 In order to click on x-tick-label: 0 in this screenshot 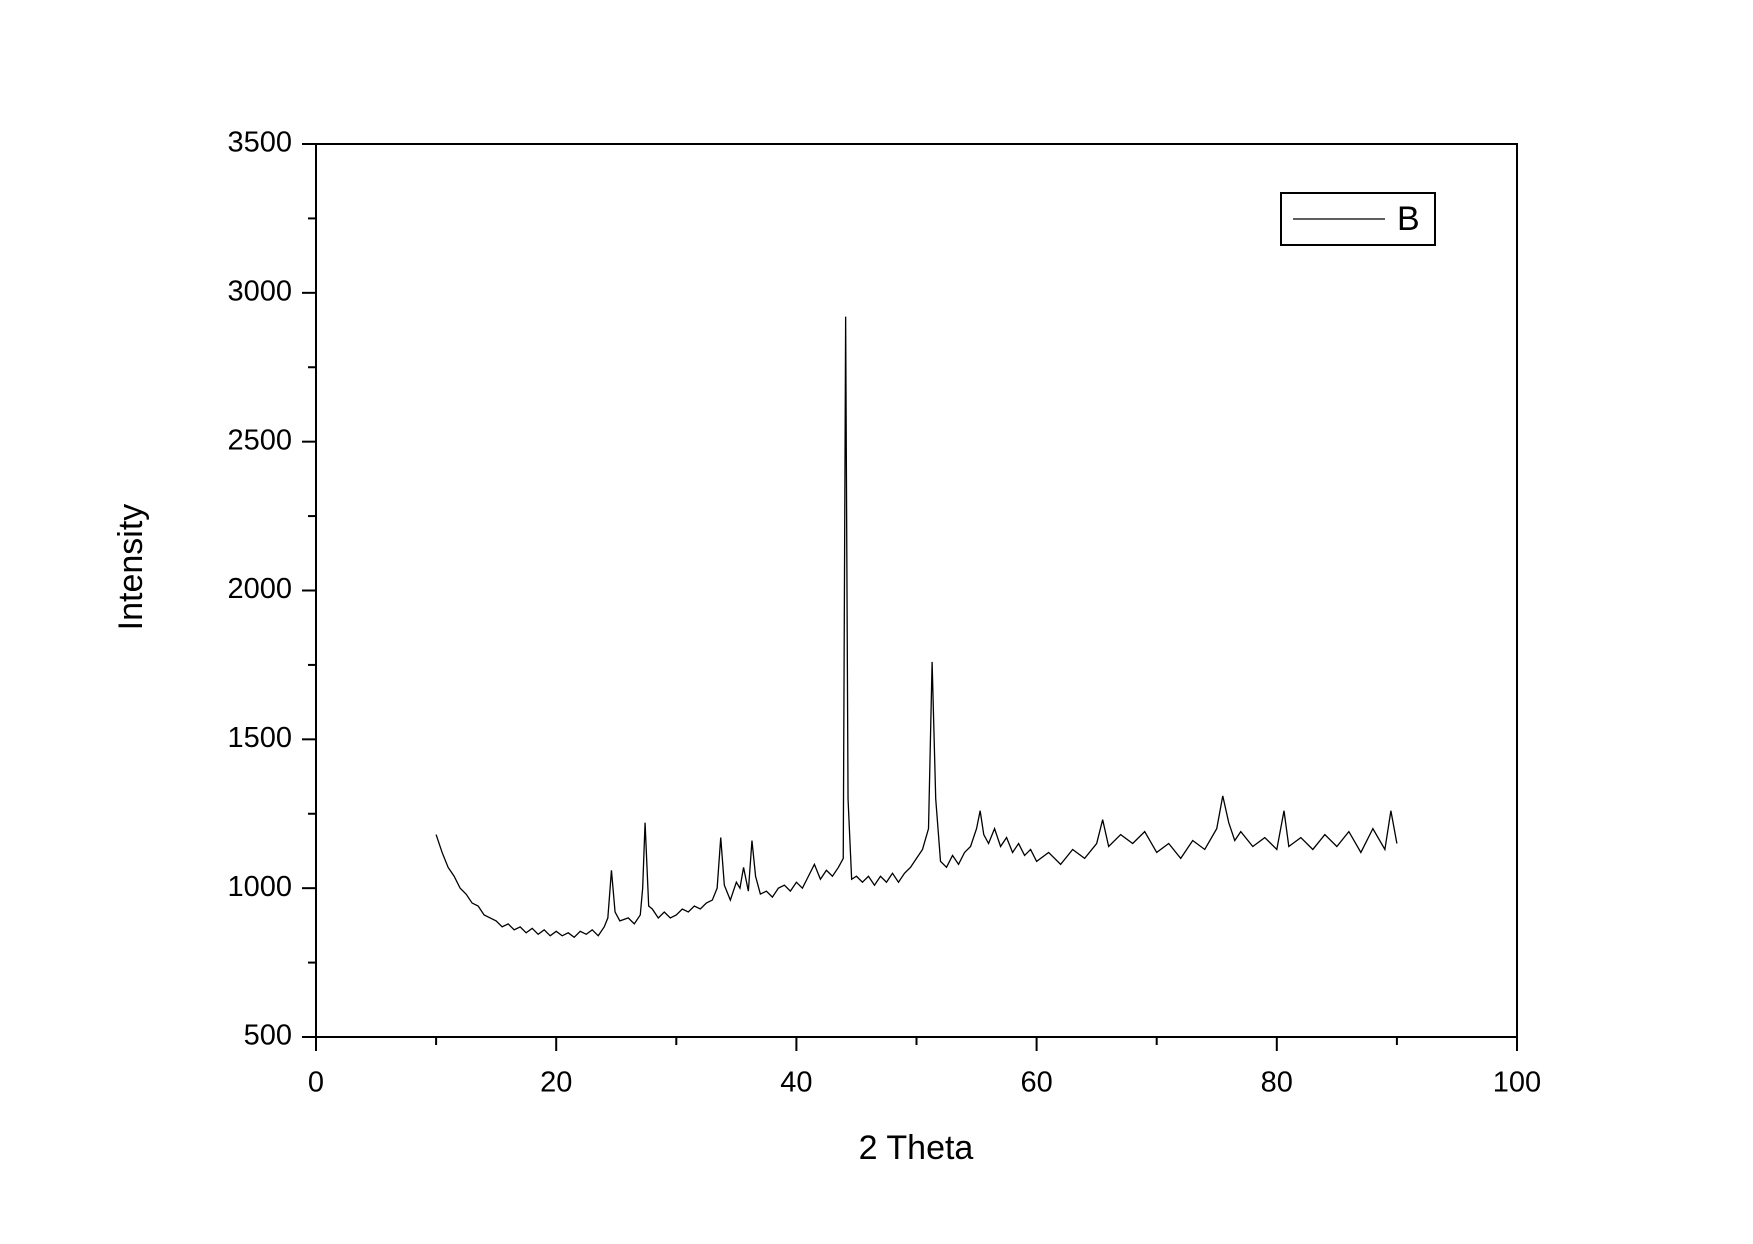, I will do `click(316, 1083)`.